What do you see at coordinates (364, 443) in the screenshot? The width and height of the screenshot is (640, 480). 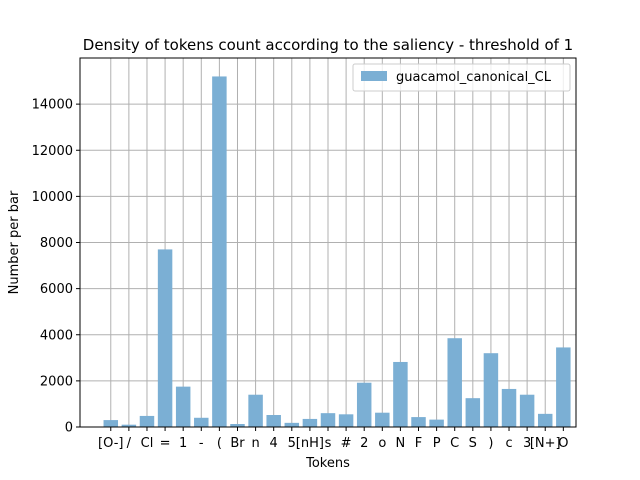 I see `x-tick-label: 2` at bounding box center [364, 443].